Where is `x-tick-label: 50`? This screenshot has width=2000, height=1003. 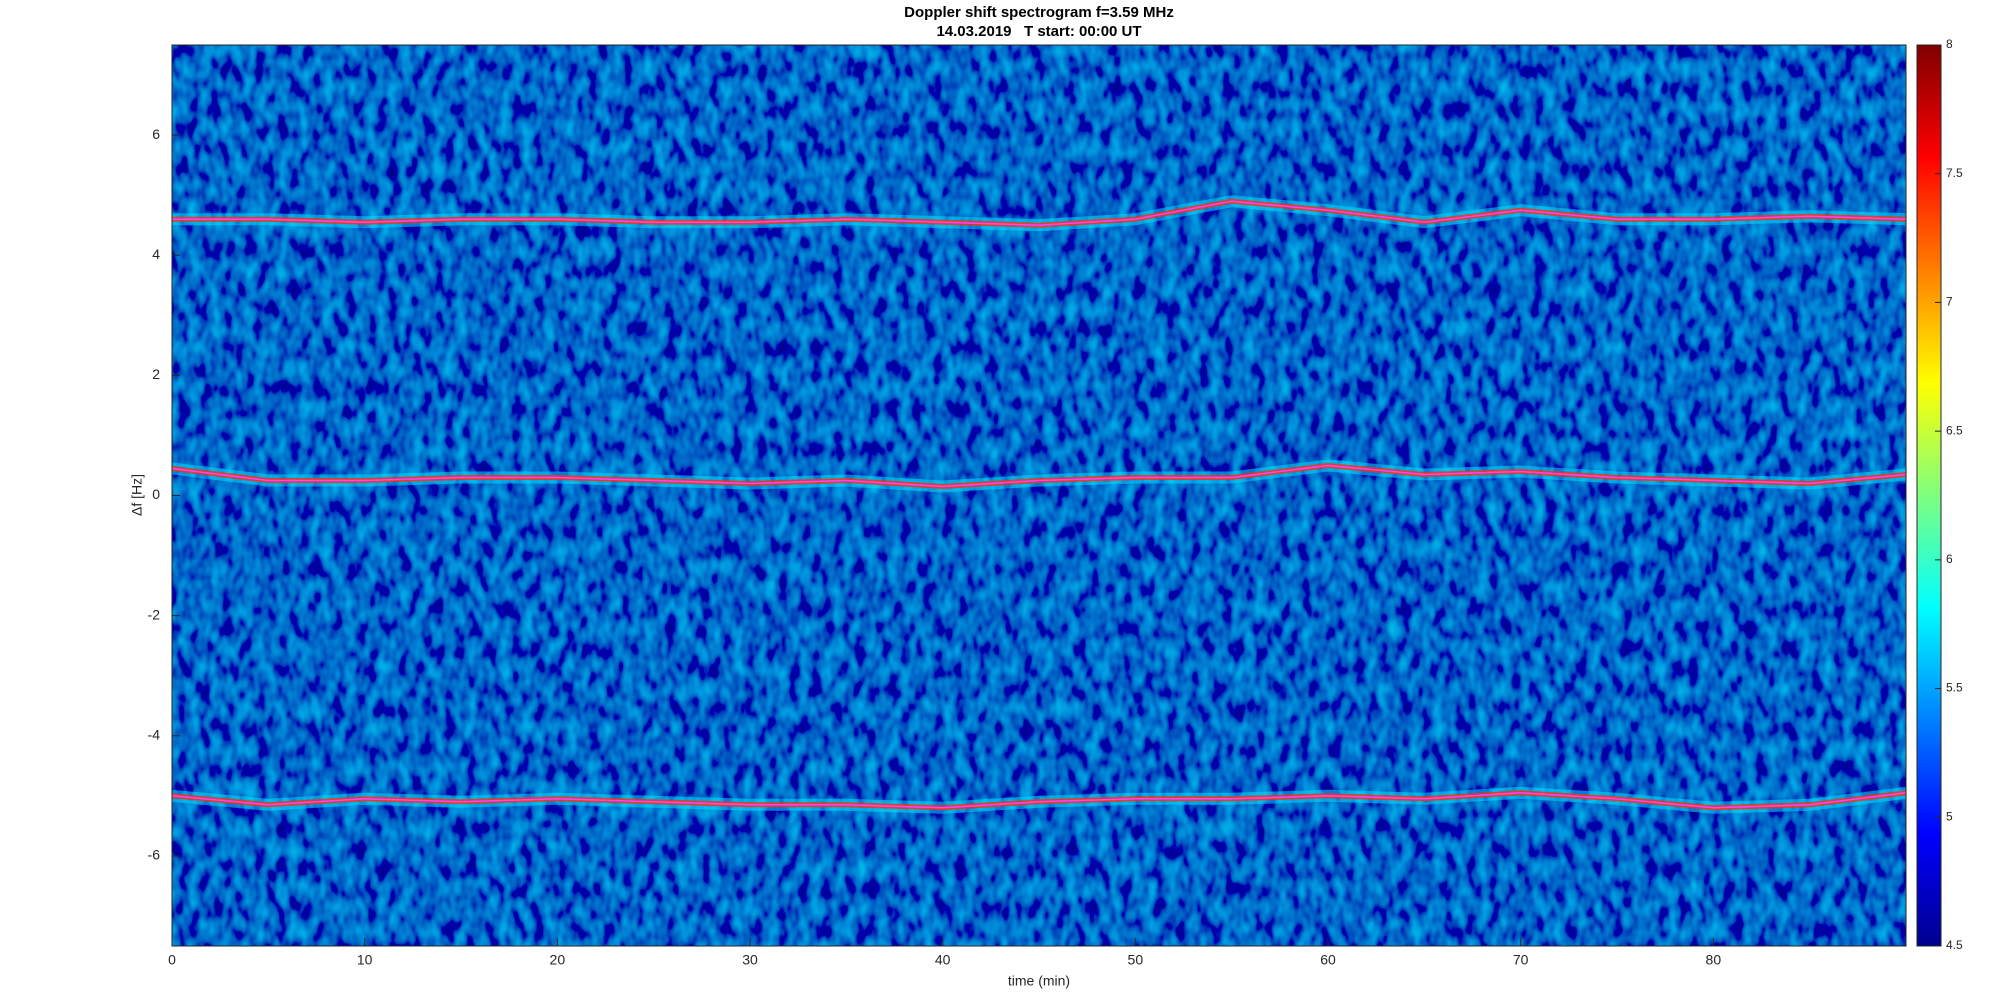
x-tick-label: 50 is located at coordinates (1136, 960).